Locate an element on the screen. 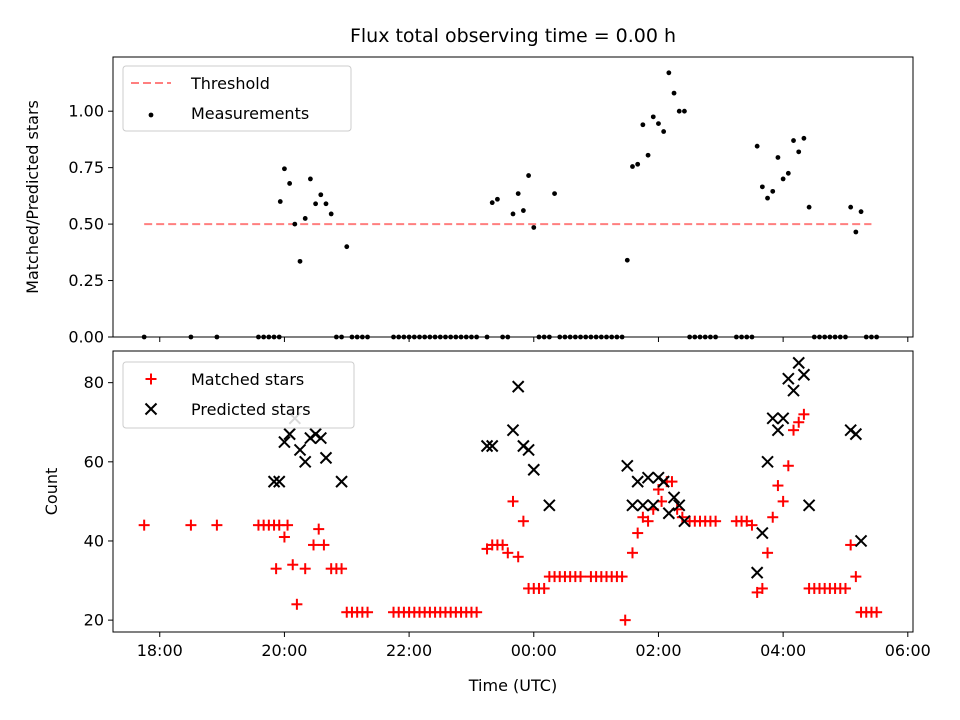 The image size is (960, 720). y-tick-label: 40 is located at coordinates (94, 540).